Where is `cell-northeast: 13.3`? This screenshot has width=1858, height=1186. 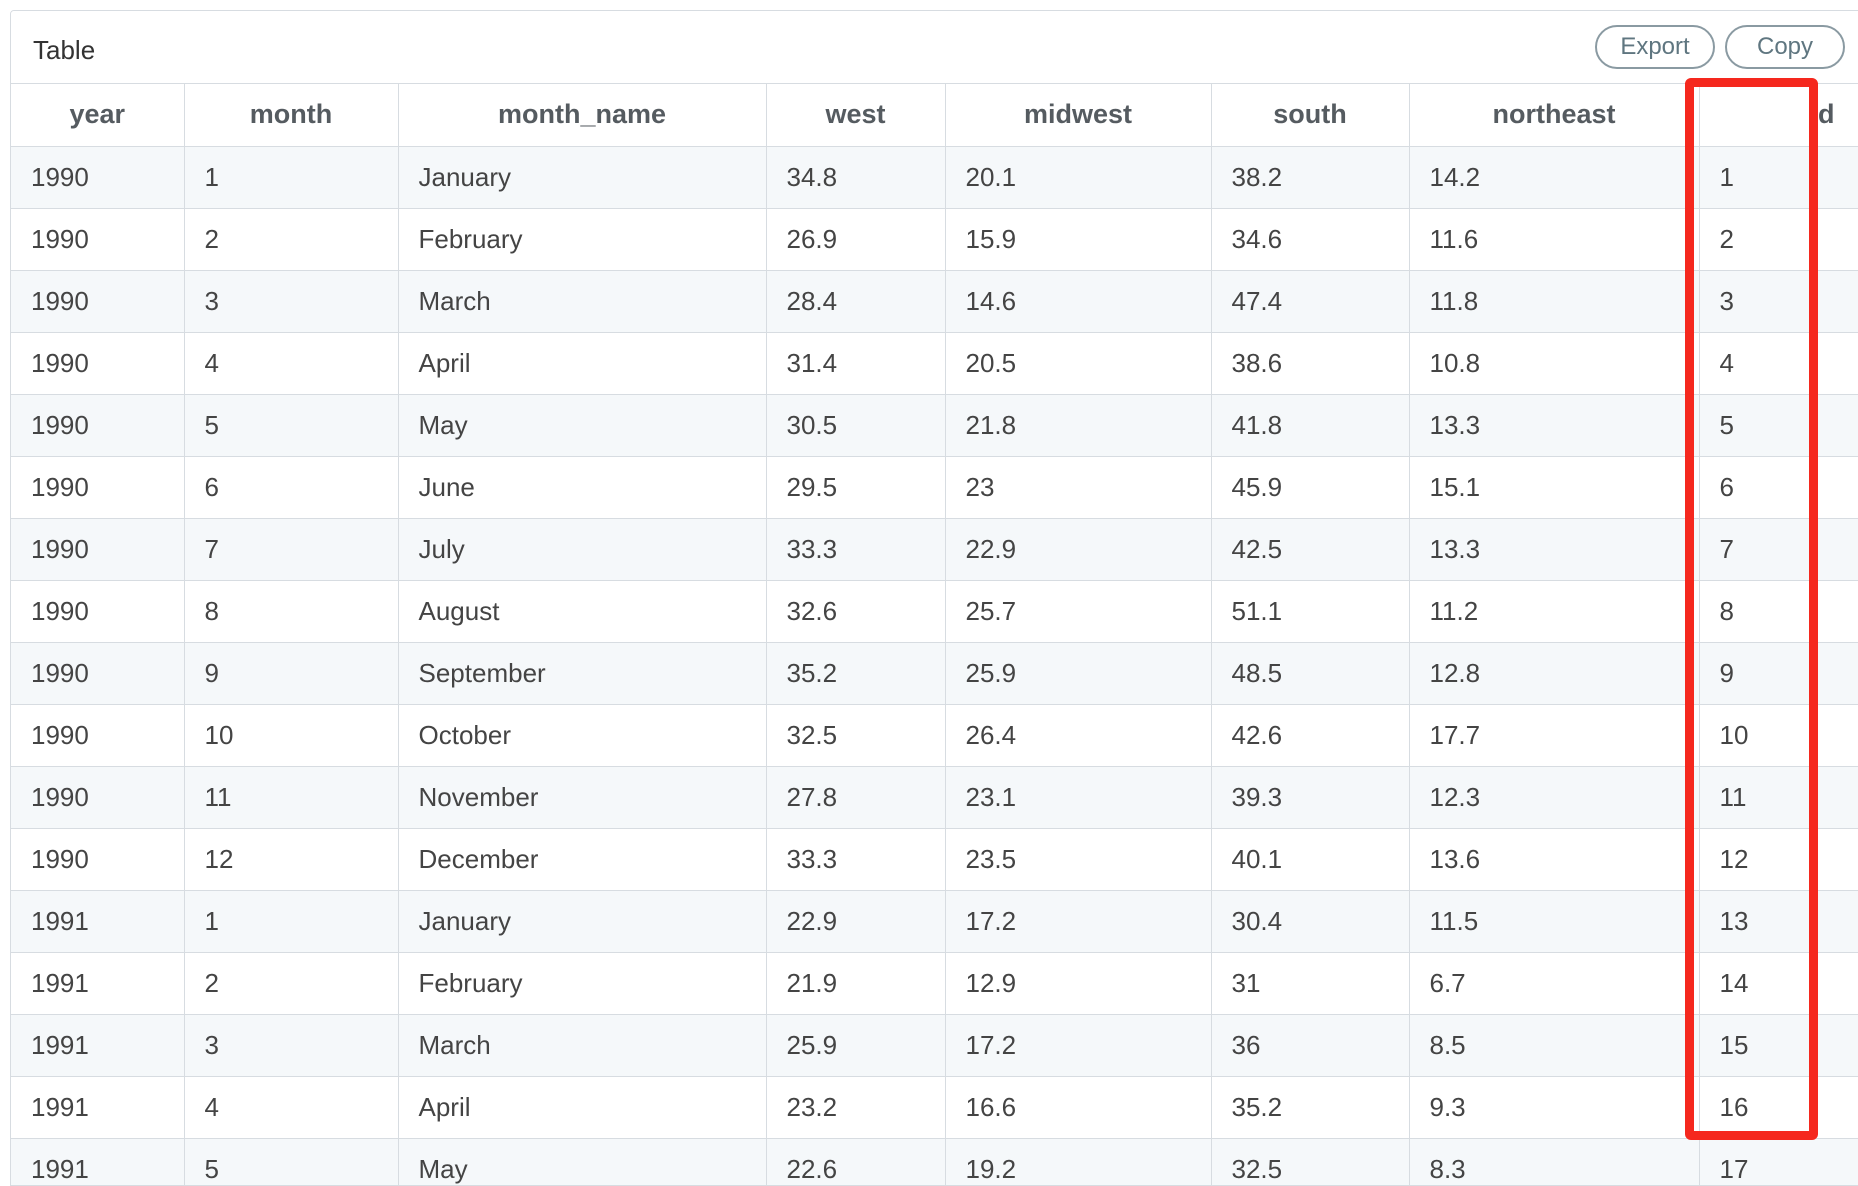
cell-northeast: 13.3 is located at coordinates (1554, 549).